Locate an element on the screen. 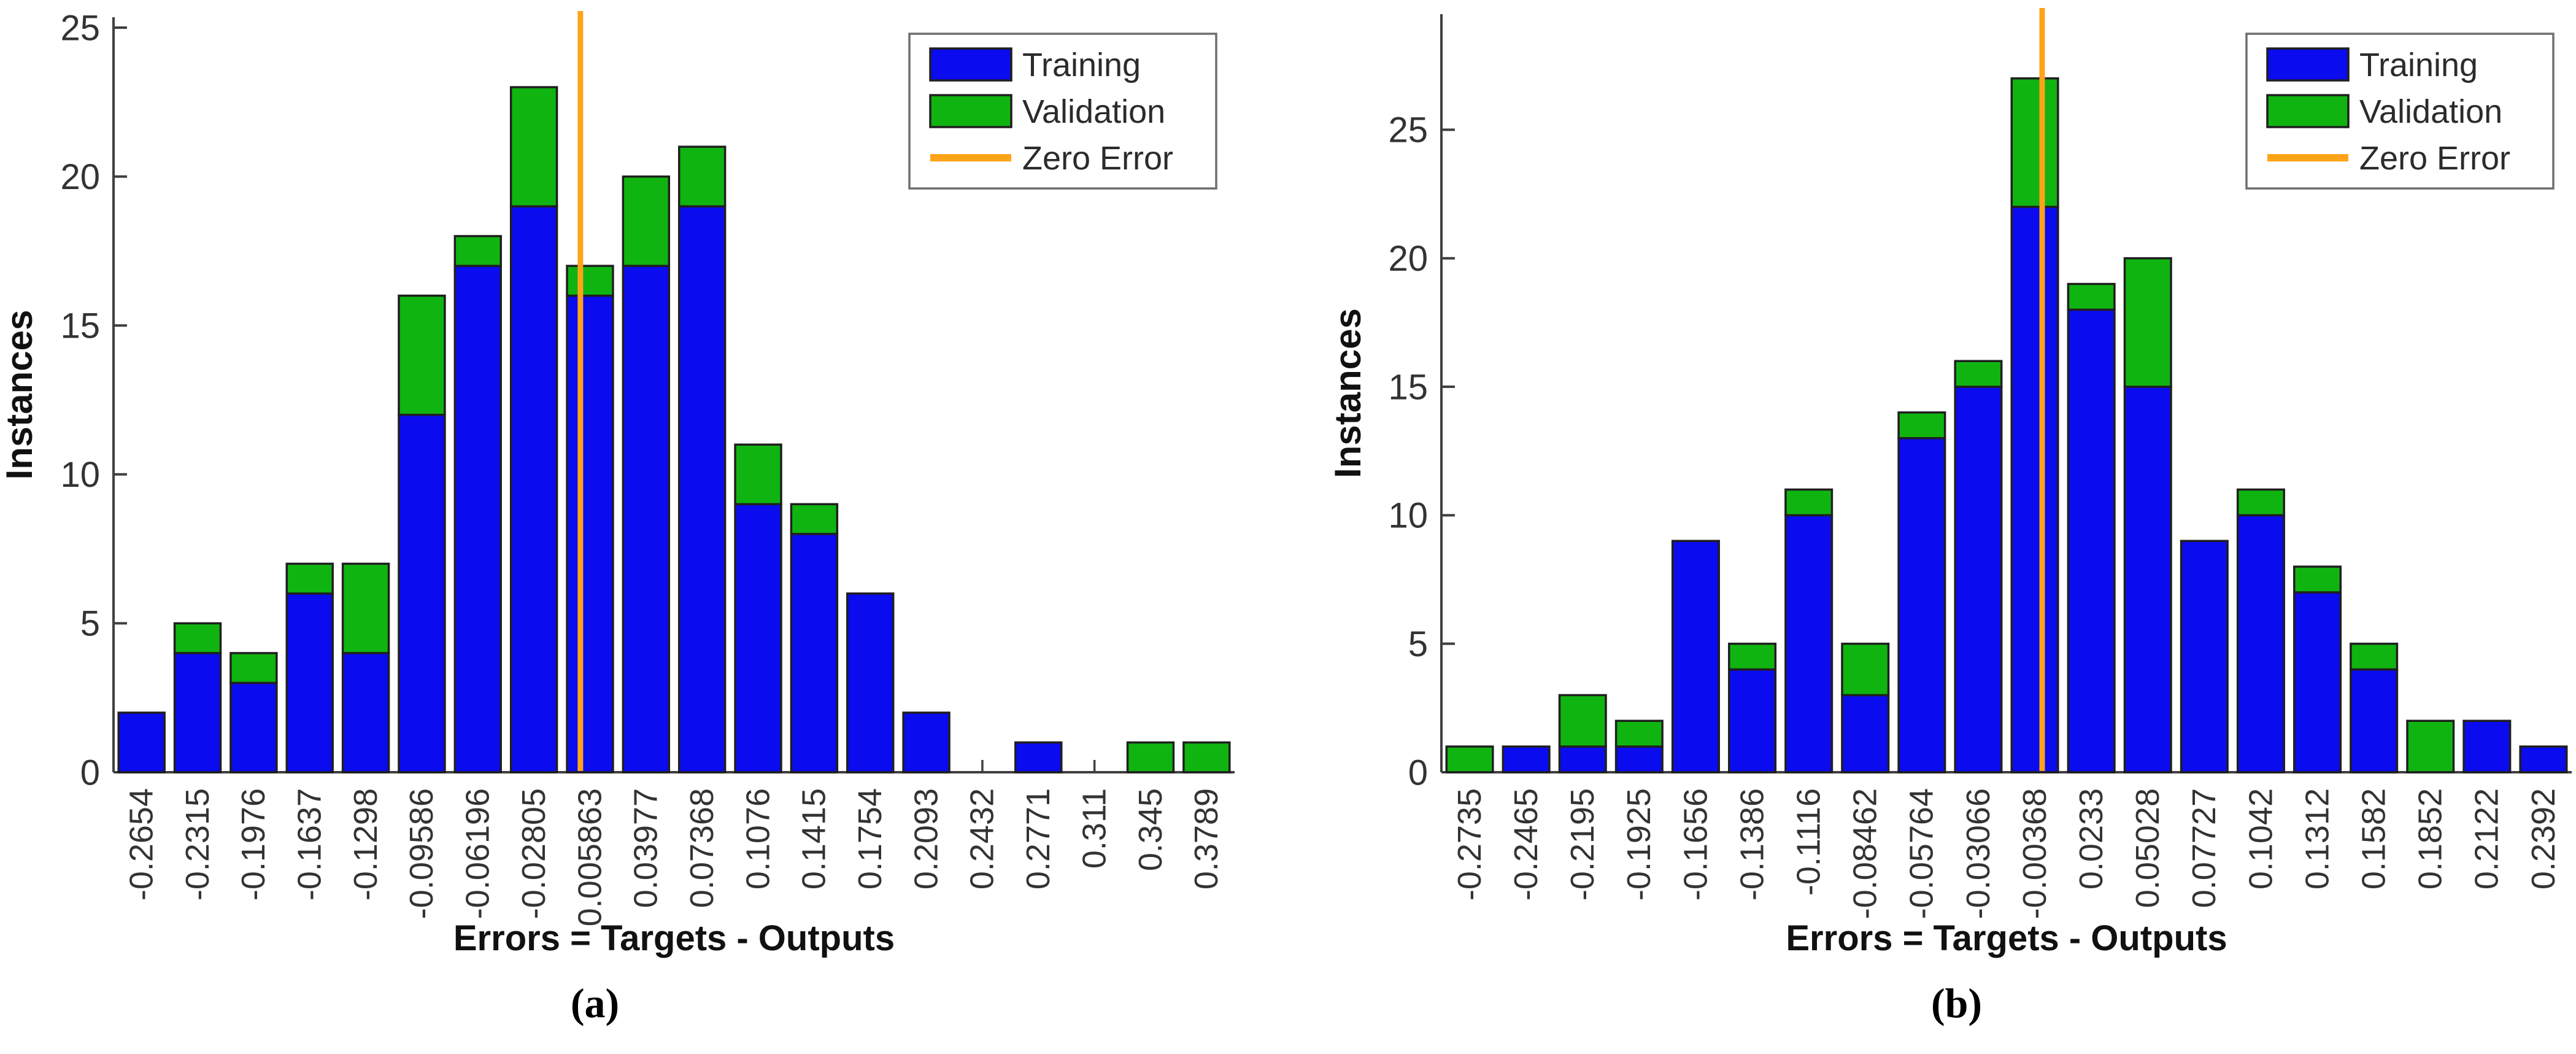 The width and height of the screenshot is (2576, 1054). x-tick-label: -0.03066 is located at coordinates (1978, 853).